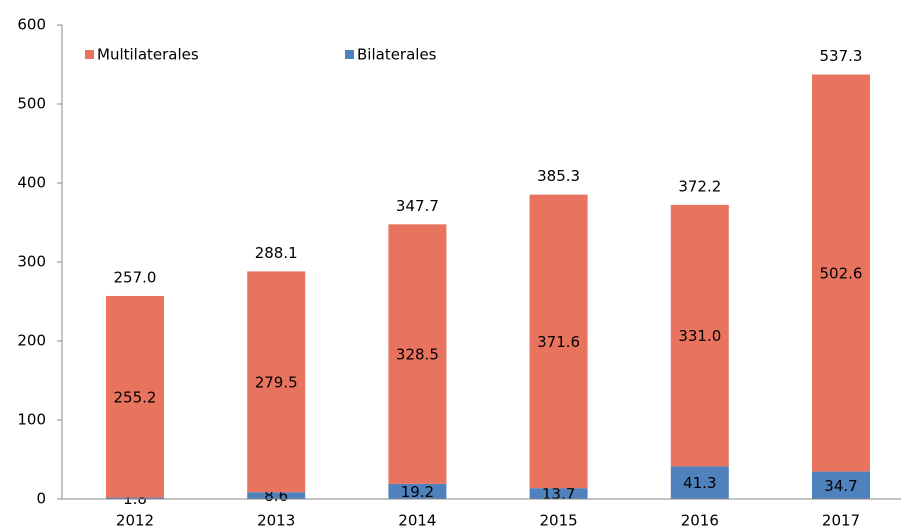 Image resolution: width=901 pixels, height=529 pixels. Describe the element at coordinates (135, 520) in the screenshot. I see `x-tick-label: 2012` at that location.